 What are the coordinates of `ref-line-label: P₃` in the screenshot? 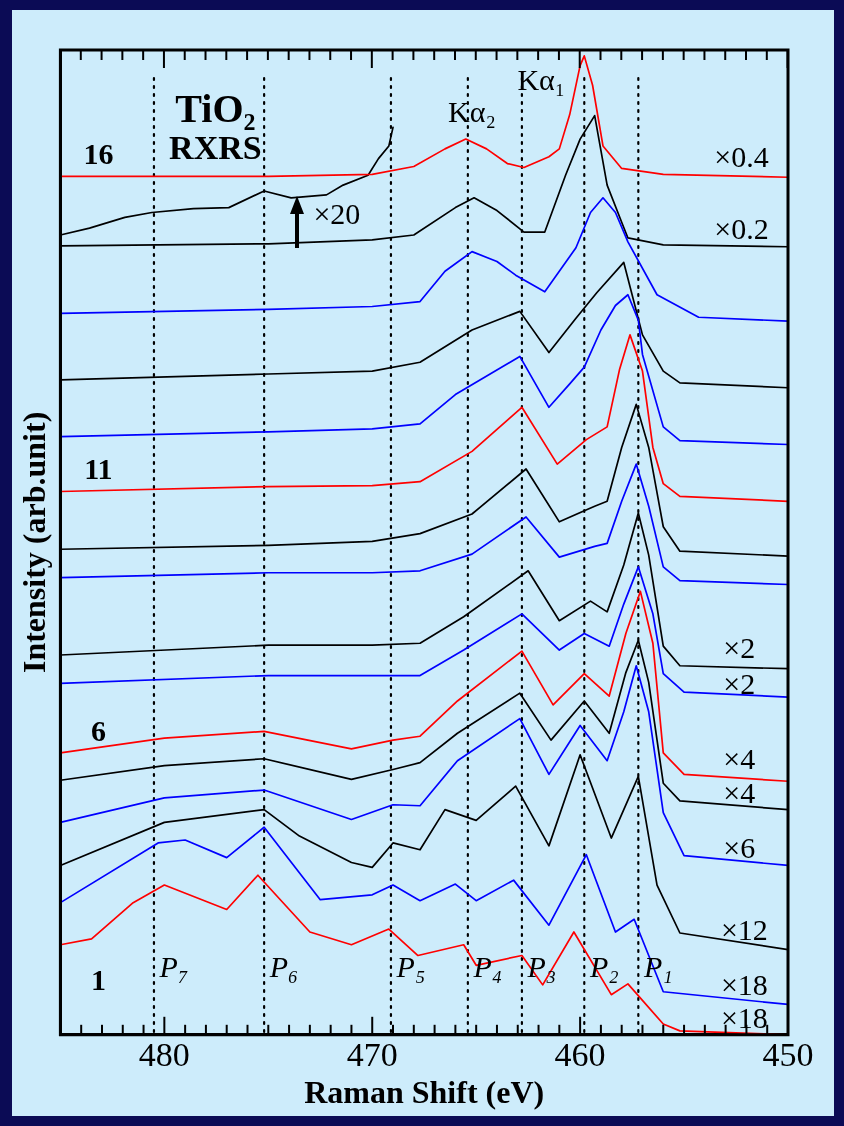 It's located at (541, 966).